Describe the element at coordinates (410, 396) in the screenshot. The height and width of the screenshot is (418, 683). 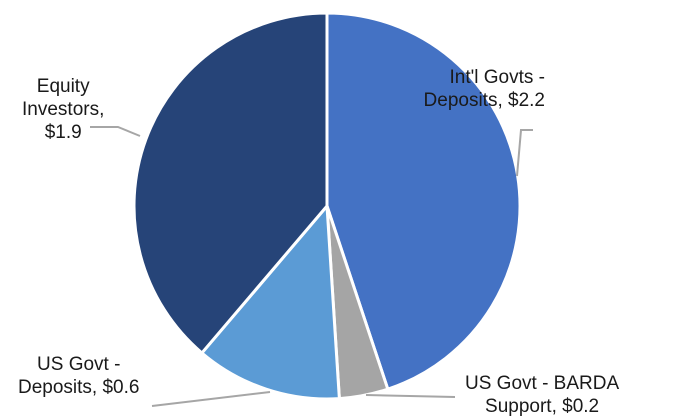
I see `leader-line-us-govt-barda-support` at that location.